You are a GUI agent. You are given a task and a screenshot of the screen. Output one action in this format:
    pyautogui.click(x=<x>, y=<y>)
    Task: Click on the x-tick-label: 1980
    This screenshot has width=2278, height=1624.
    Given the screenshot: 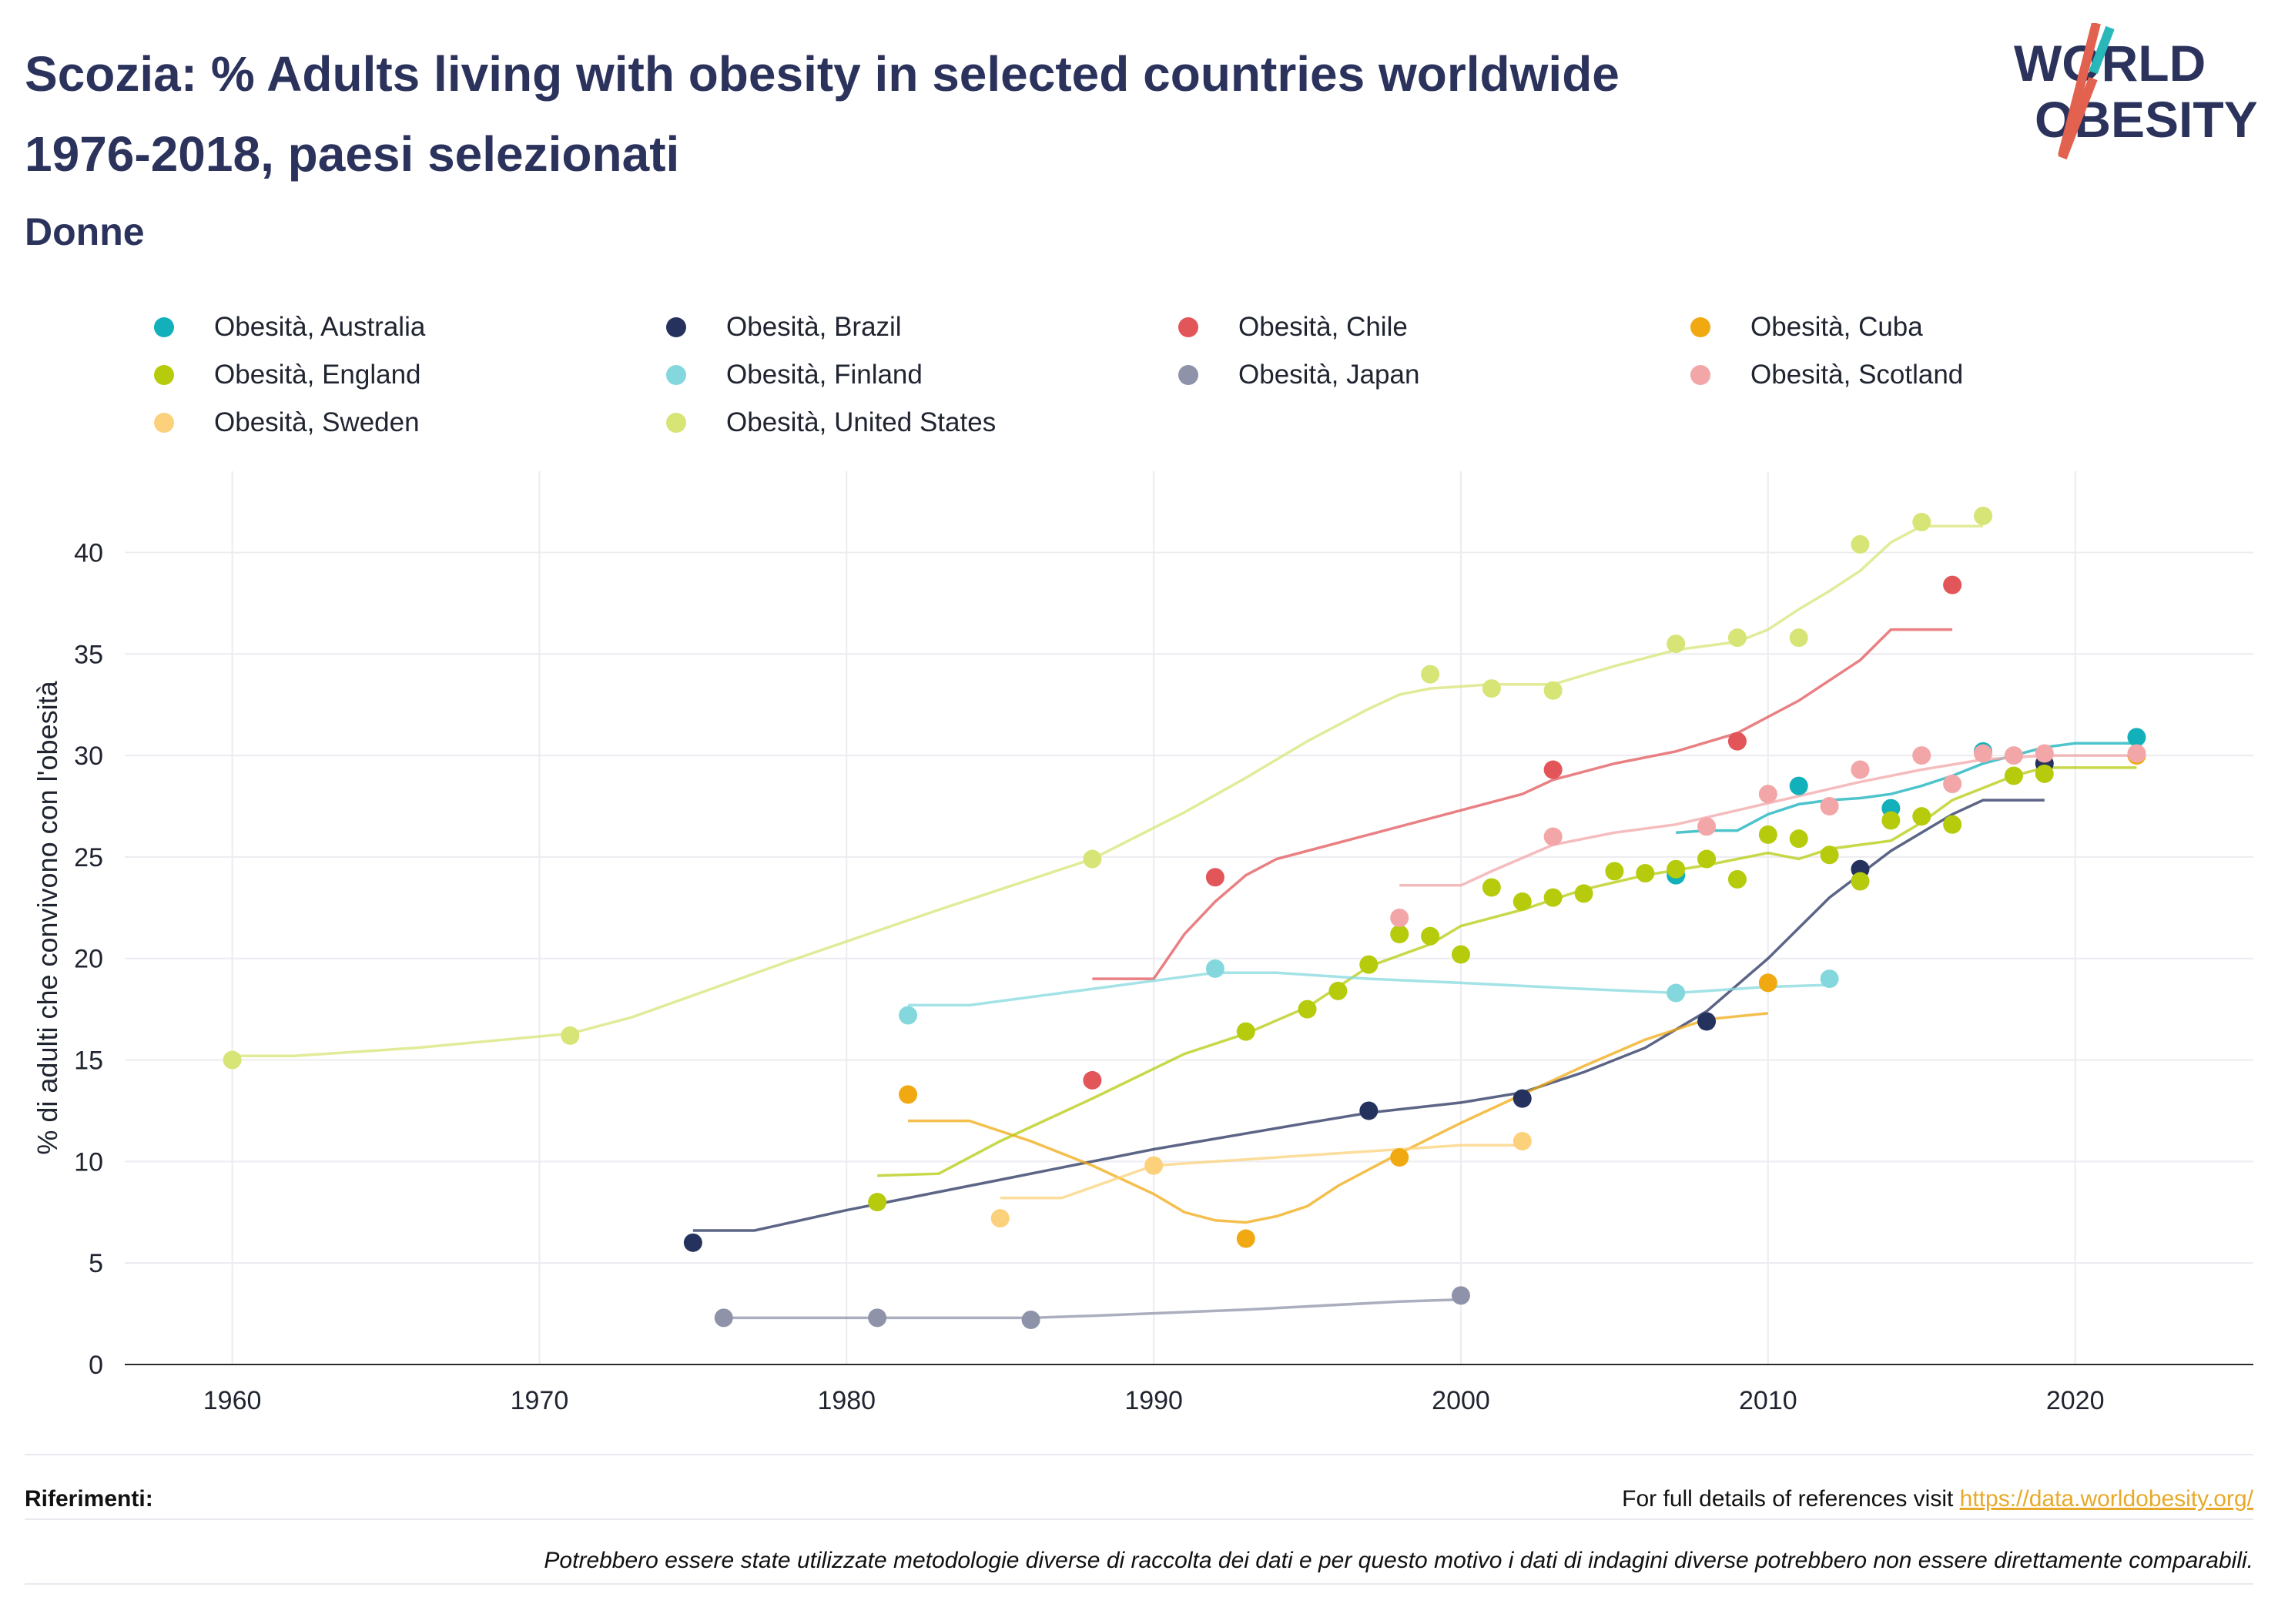 What is the action you would take?
    pyautogui.click(x=846, y=1400)
    